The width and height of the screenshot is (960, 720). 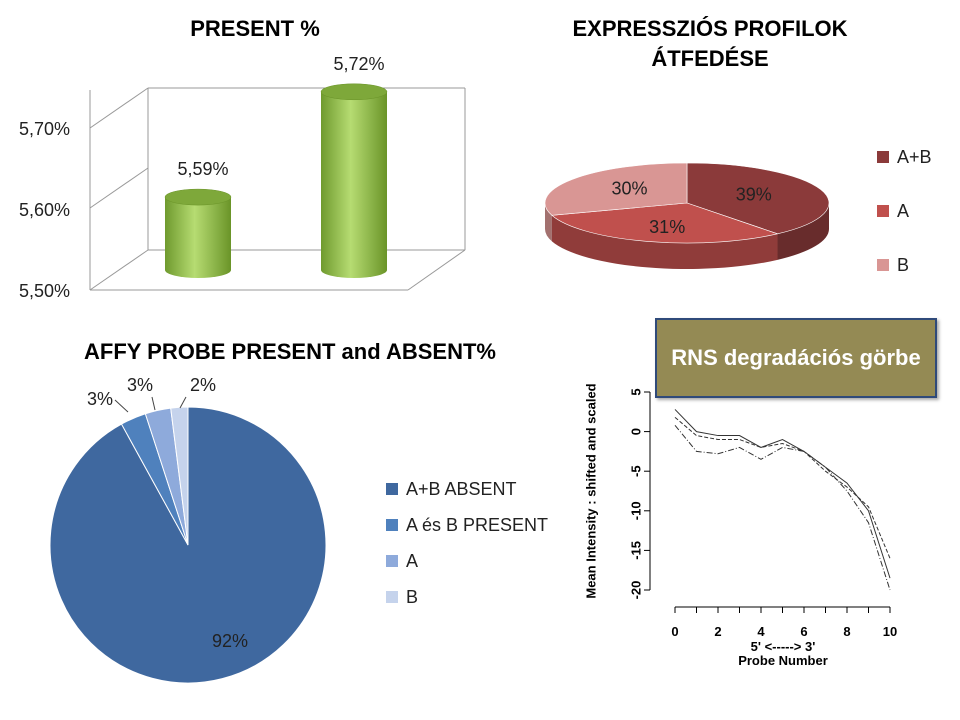 I want to click on pie-affy-probe: 92% 3% 3% 2%, so click(x=188, y=529).